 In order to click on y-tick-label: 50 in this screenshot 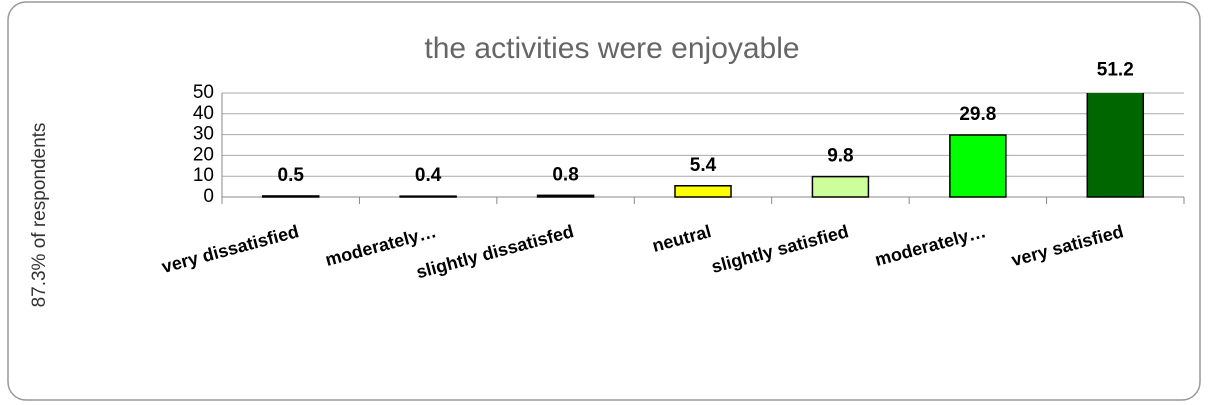, I will do `click(203, 92)`.